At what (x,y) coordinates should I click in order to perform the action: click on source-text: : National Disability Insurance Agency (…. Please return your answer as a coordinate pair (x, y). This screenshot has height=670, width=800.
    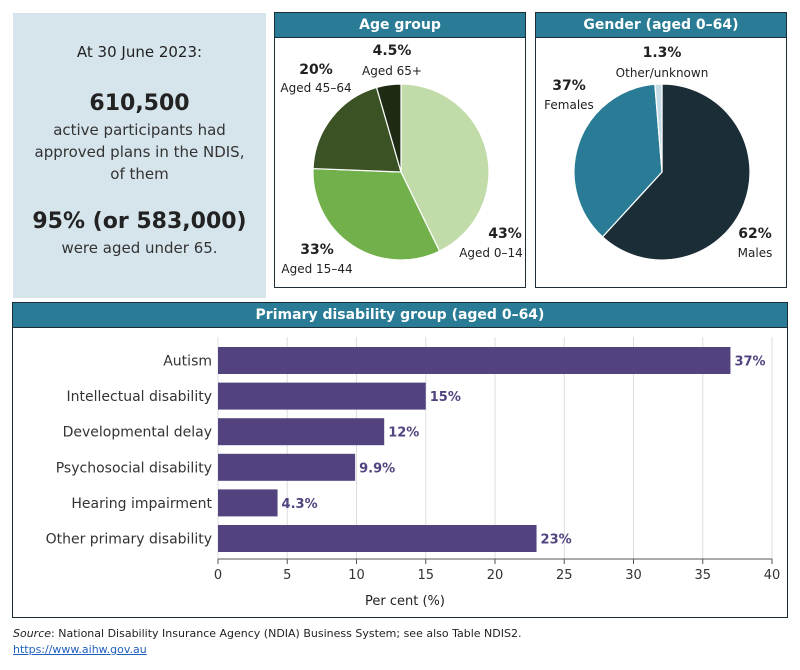
    Looking at the image, I should click on (286, 633).